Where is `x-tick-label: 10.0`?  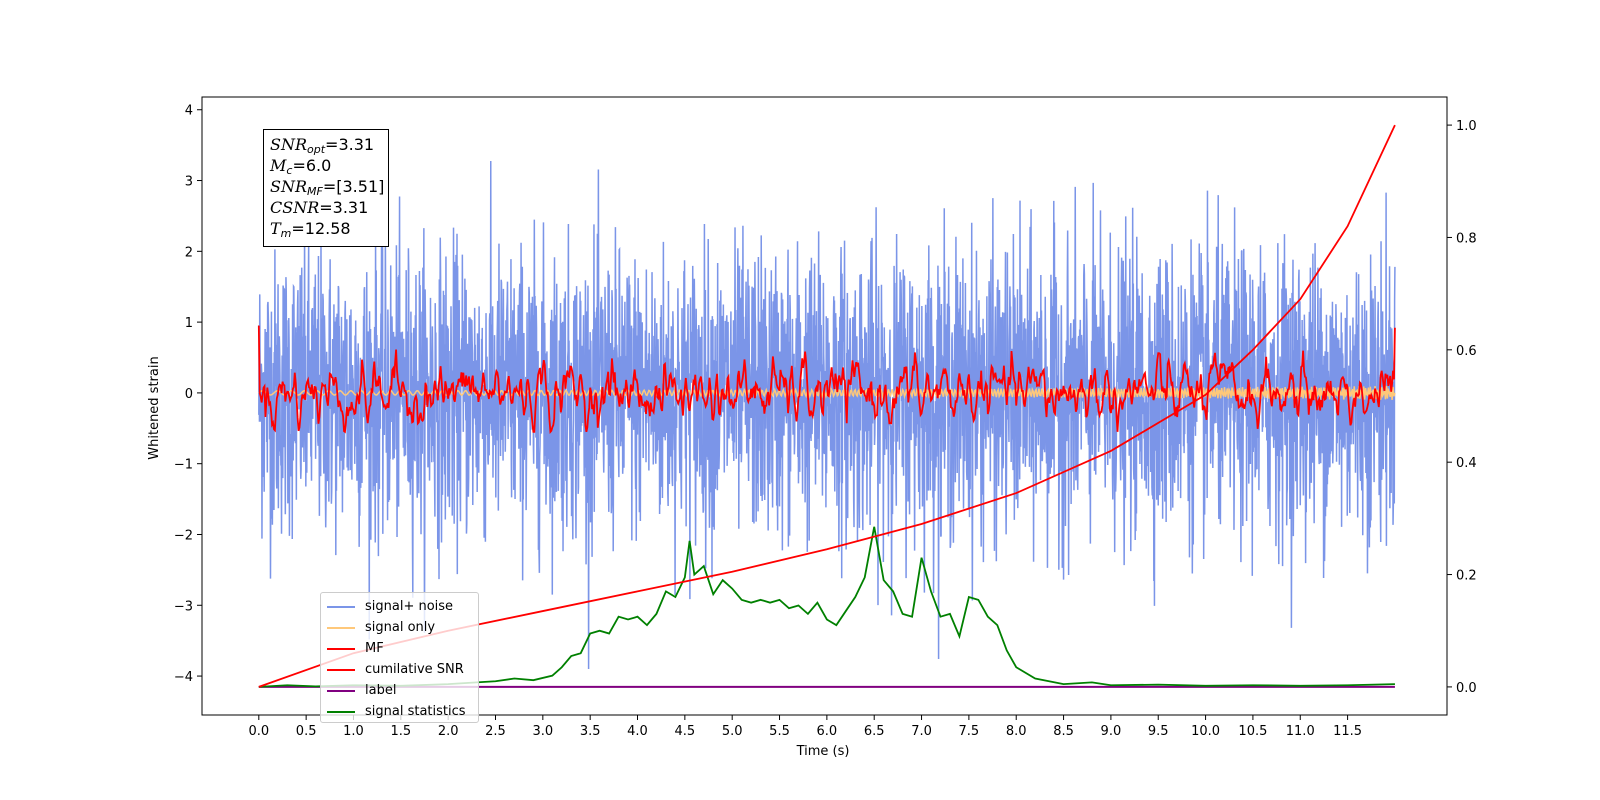
x-tick-label: 10.0 is located at coordinates (1205, 731).